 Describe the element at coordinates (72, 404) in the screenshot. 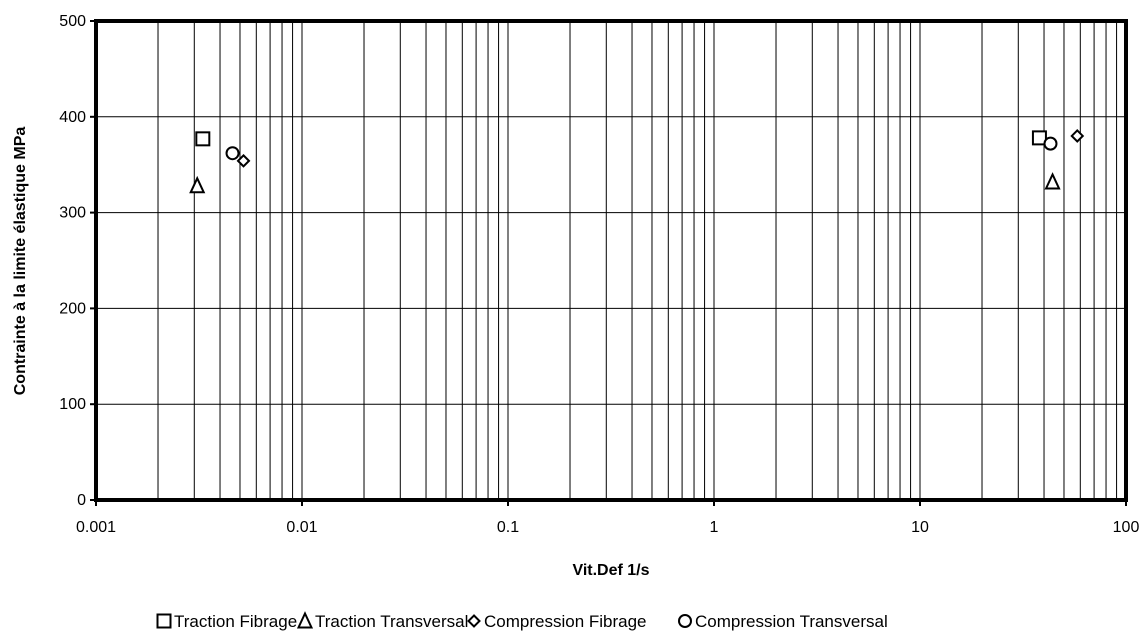

I see `y-tick-label: 100` at that location.